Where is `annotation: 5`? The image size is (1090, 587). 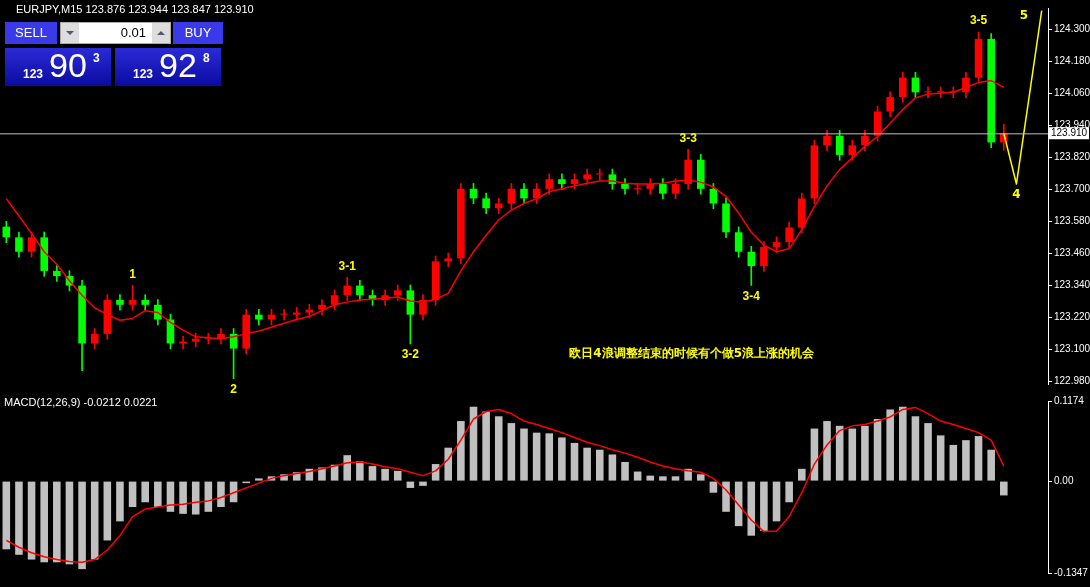 annotation: 5 is located at coordinates (1024, 15).